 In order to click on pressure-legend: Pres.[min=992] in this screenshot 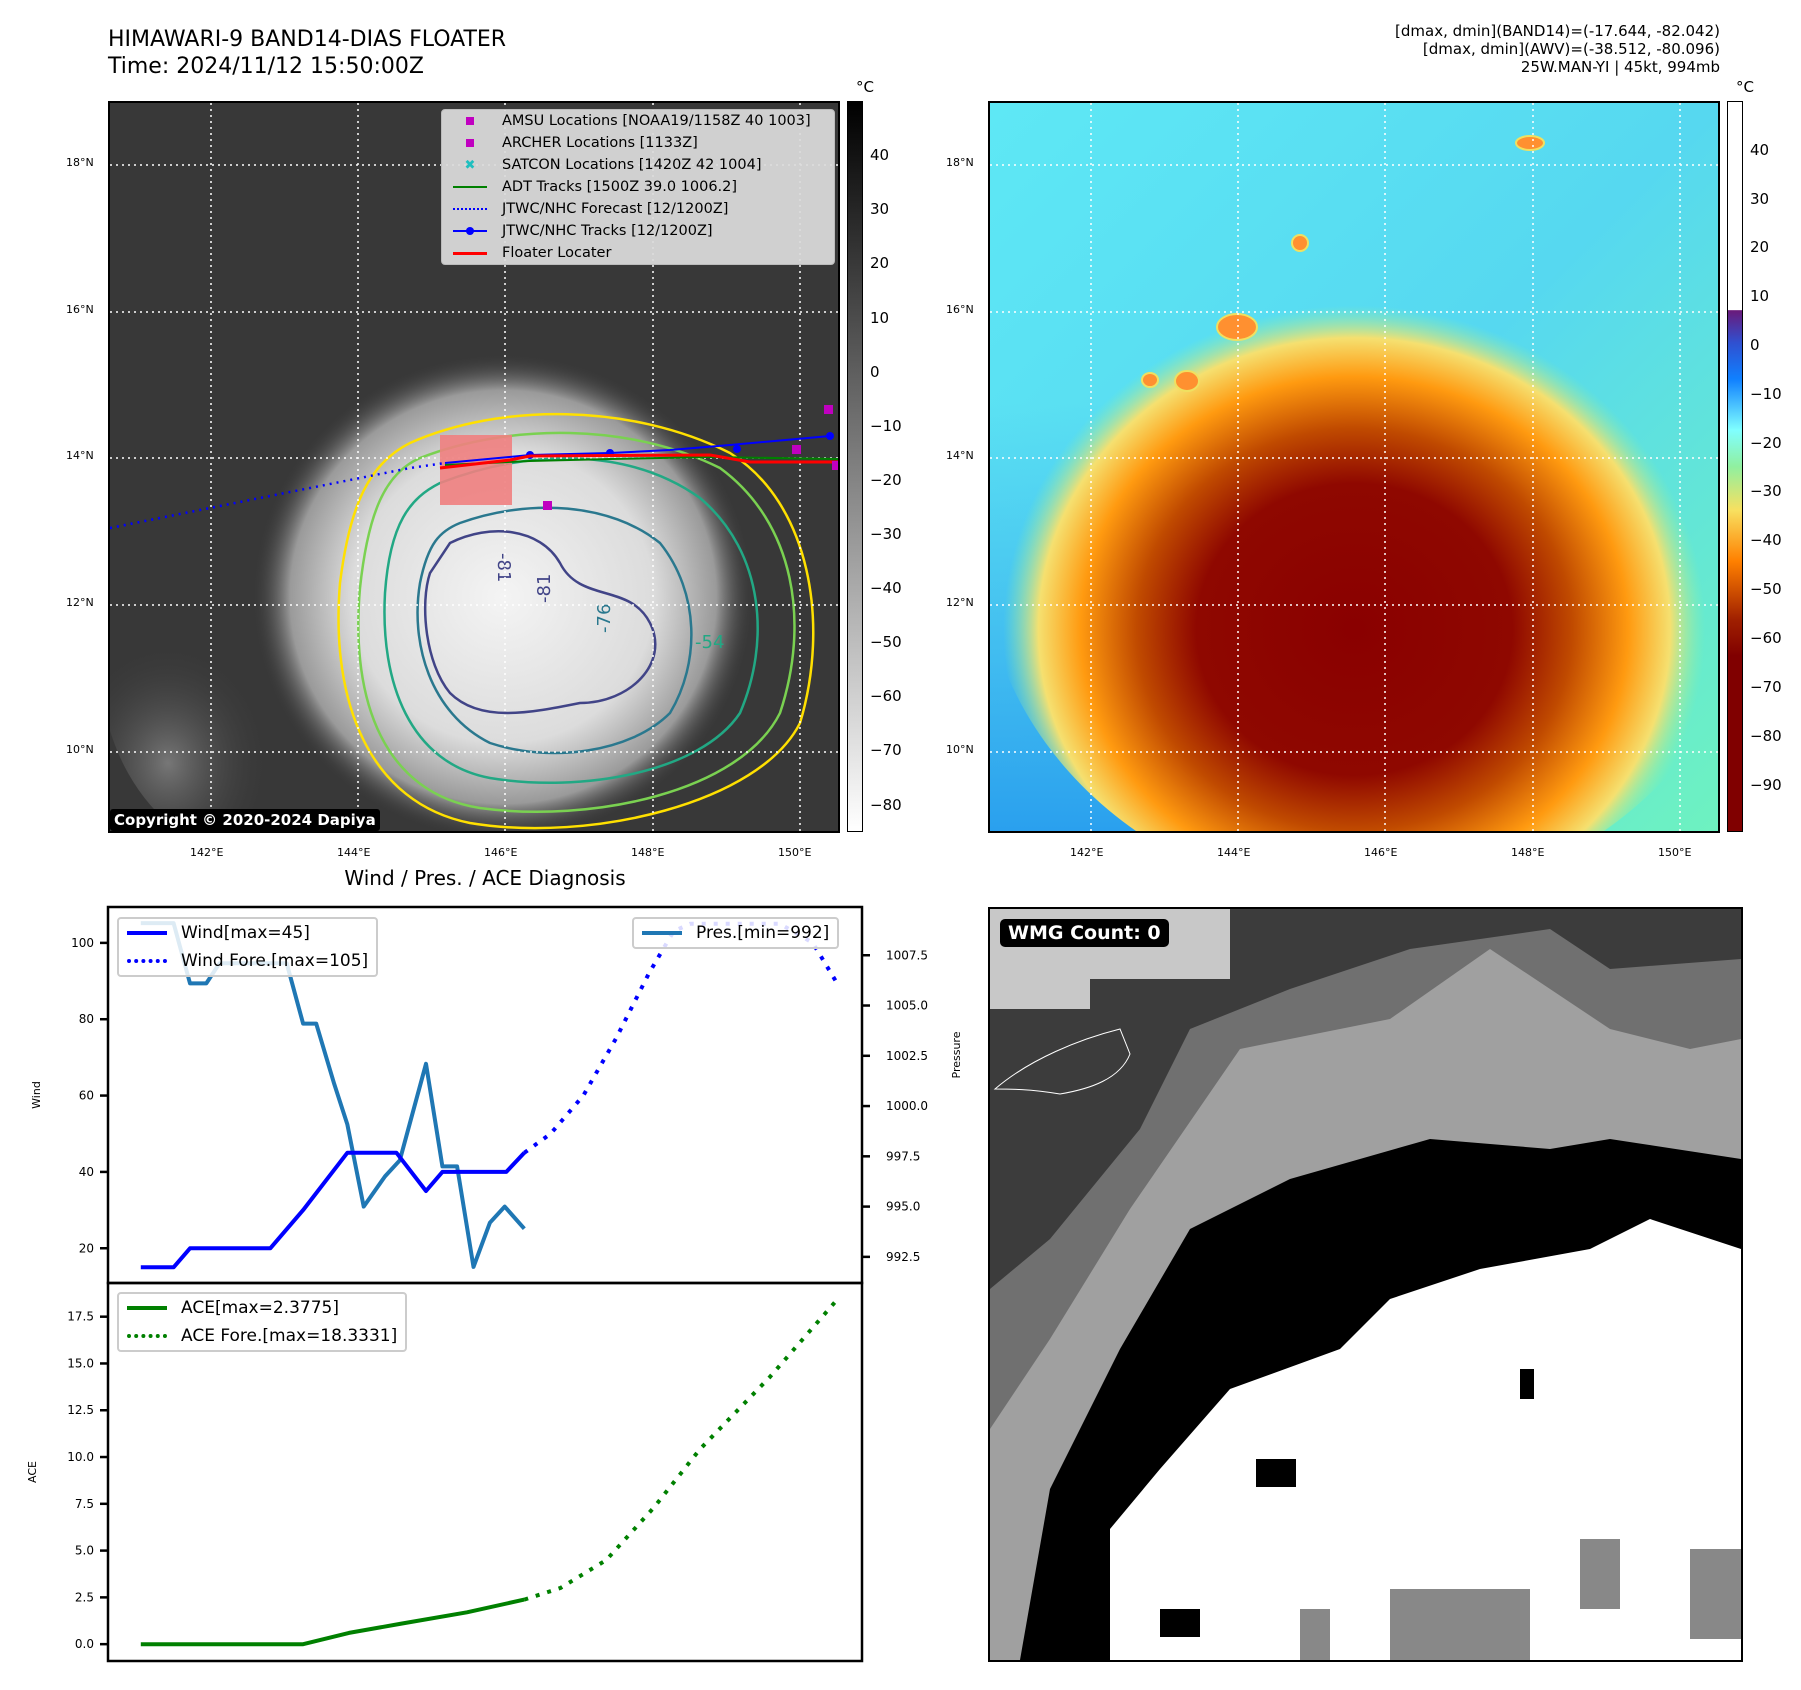, I will do `click(736, 933)`.